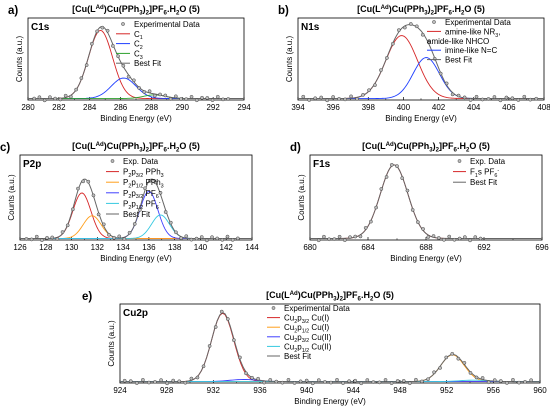  Describe the element at coordinates (138, 35) in the screenshot. I see `legend-label: C1` at that location.